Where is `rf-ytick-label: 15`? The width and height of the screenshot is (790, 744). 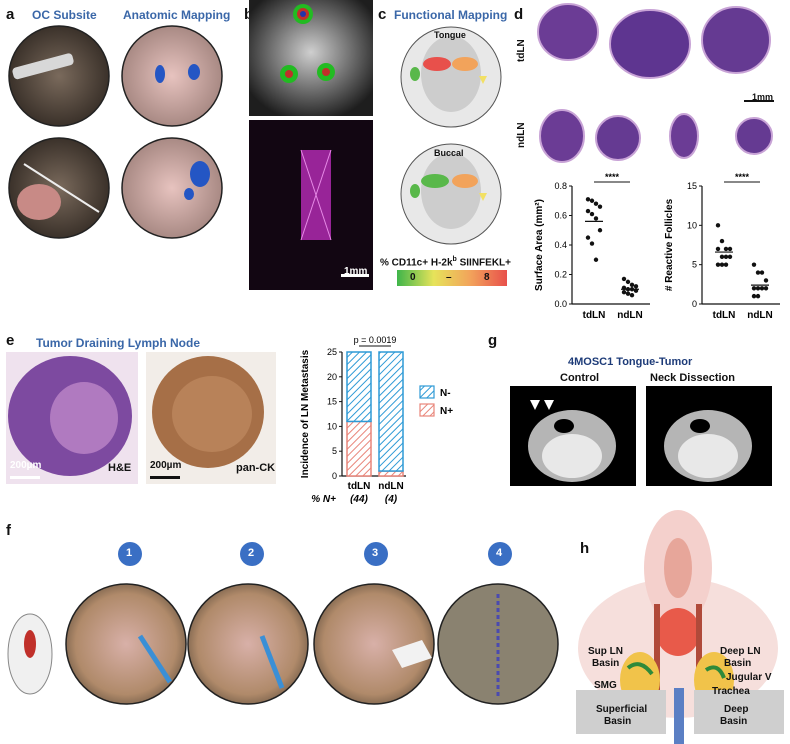
rf-ytick-label: 15 is located at coordinates (692, 186).